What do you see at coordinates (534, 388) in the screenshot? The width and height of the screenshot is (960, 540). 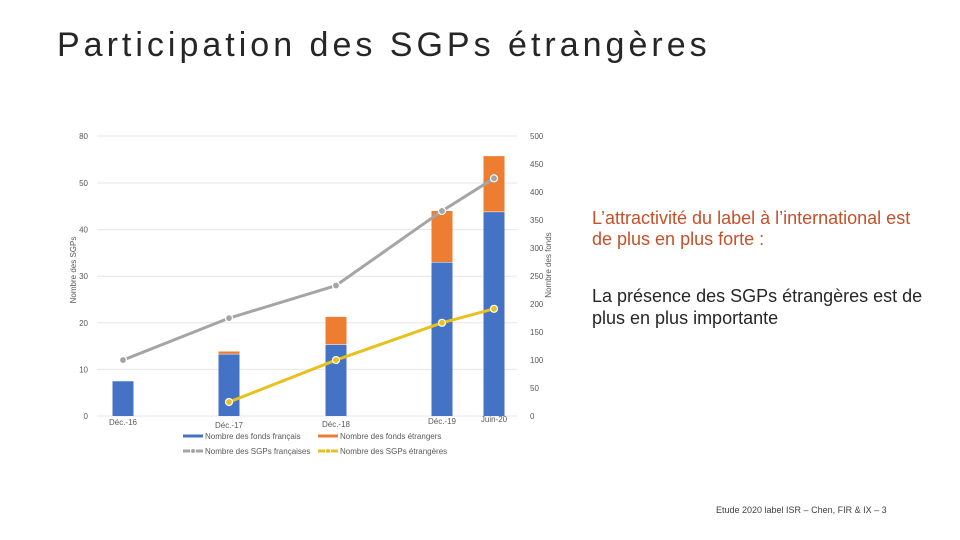 I see `right-tick-label: 50` at bounding box center [534, 388].